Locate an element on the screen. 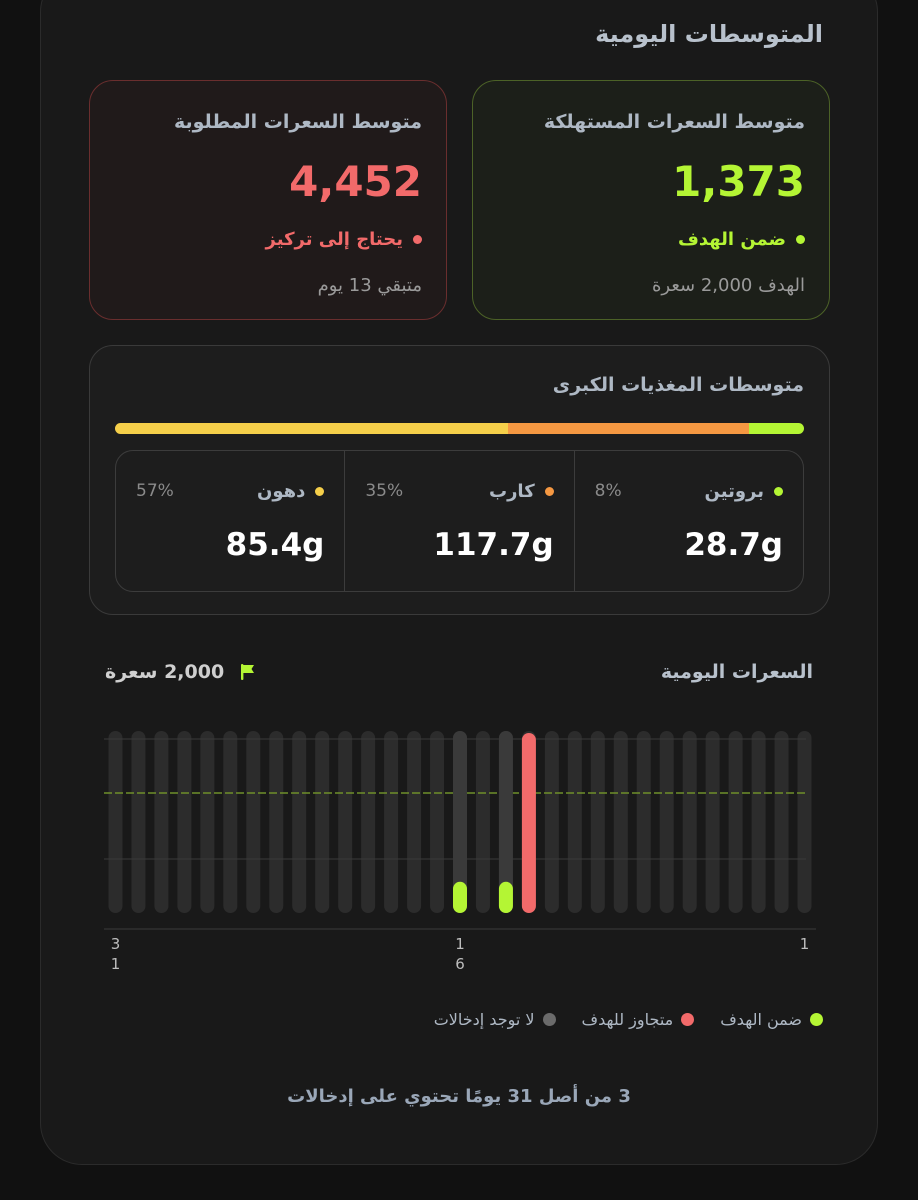 The height and width of the screenshot is (1200, 918). macro-fat: دهون 57% 85.4g is located at coordinates (230, 521).